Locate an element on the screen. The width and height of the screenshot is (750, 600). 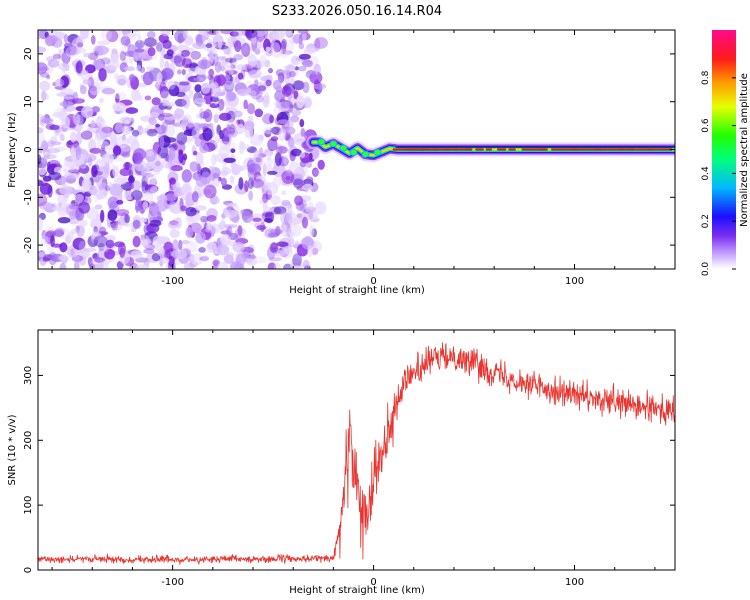
y-tick-label: 300 is located at coordinates (28, 375).